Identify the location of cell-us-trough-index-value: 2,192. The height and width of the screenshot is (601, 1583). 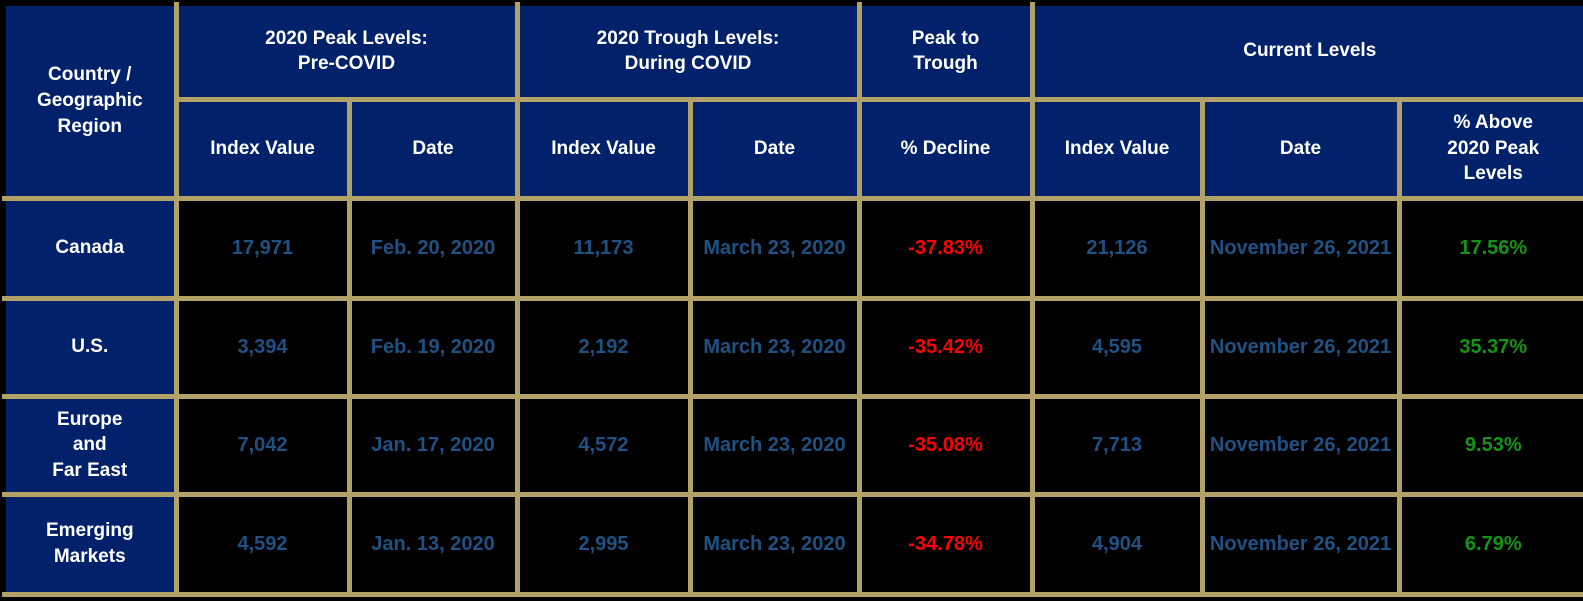
(603, 347).